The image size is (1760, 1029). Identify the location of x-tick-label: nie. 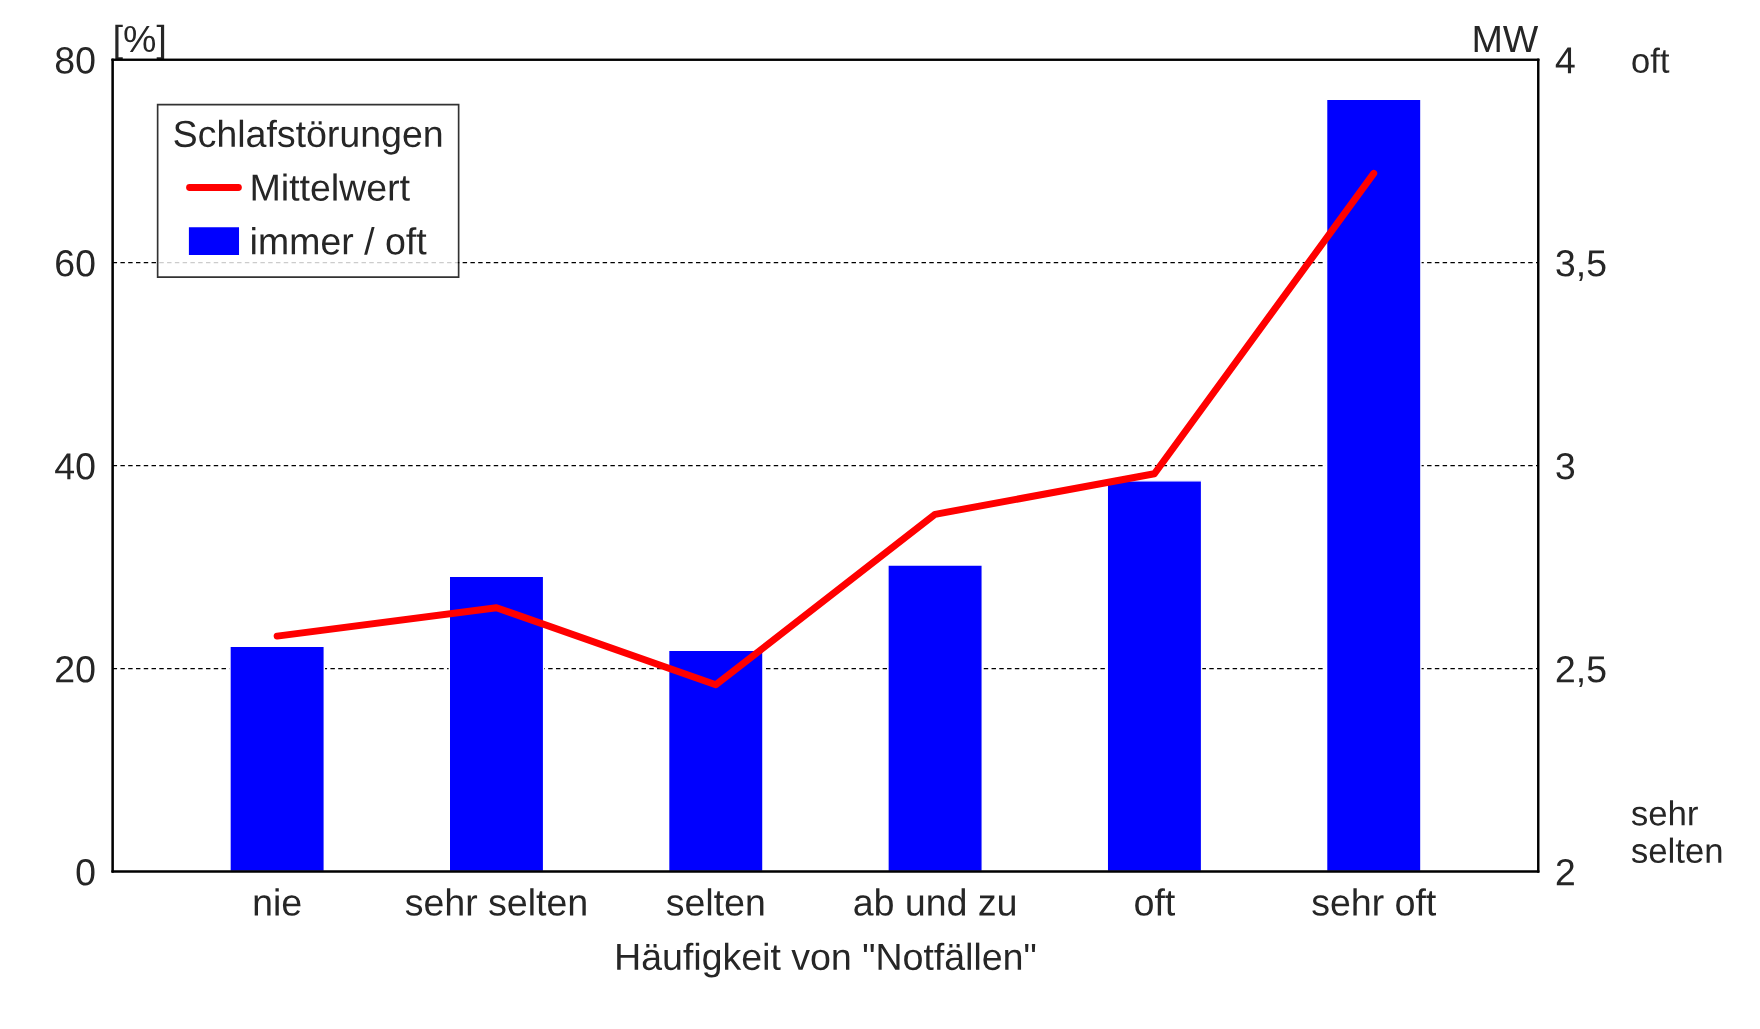
(277, 902).